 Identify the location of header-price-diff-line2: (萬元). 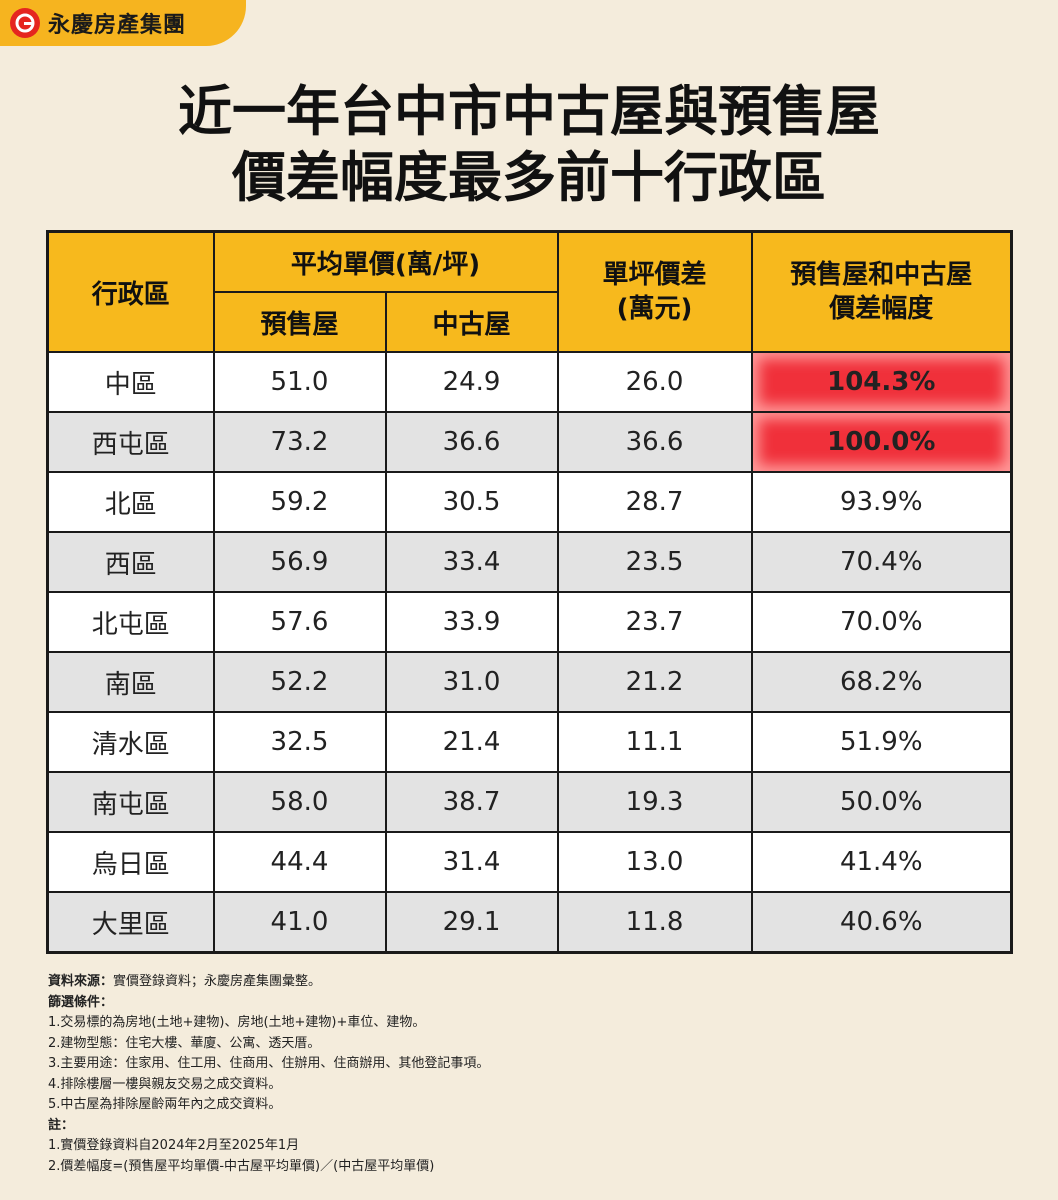
(654, 309).